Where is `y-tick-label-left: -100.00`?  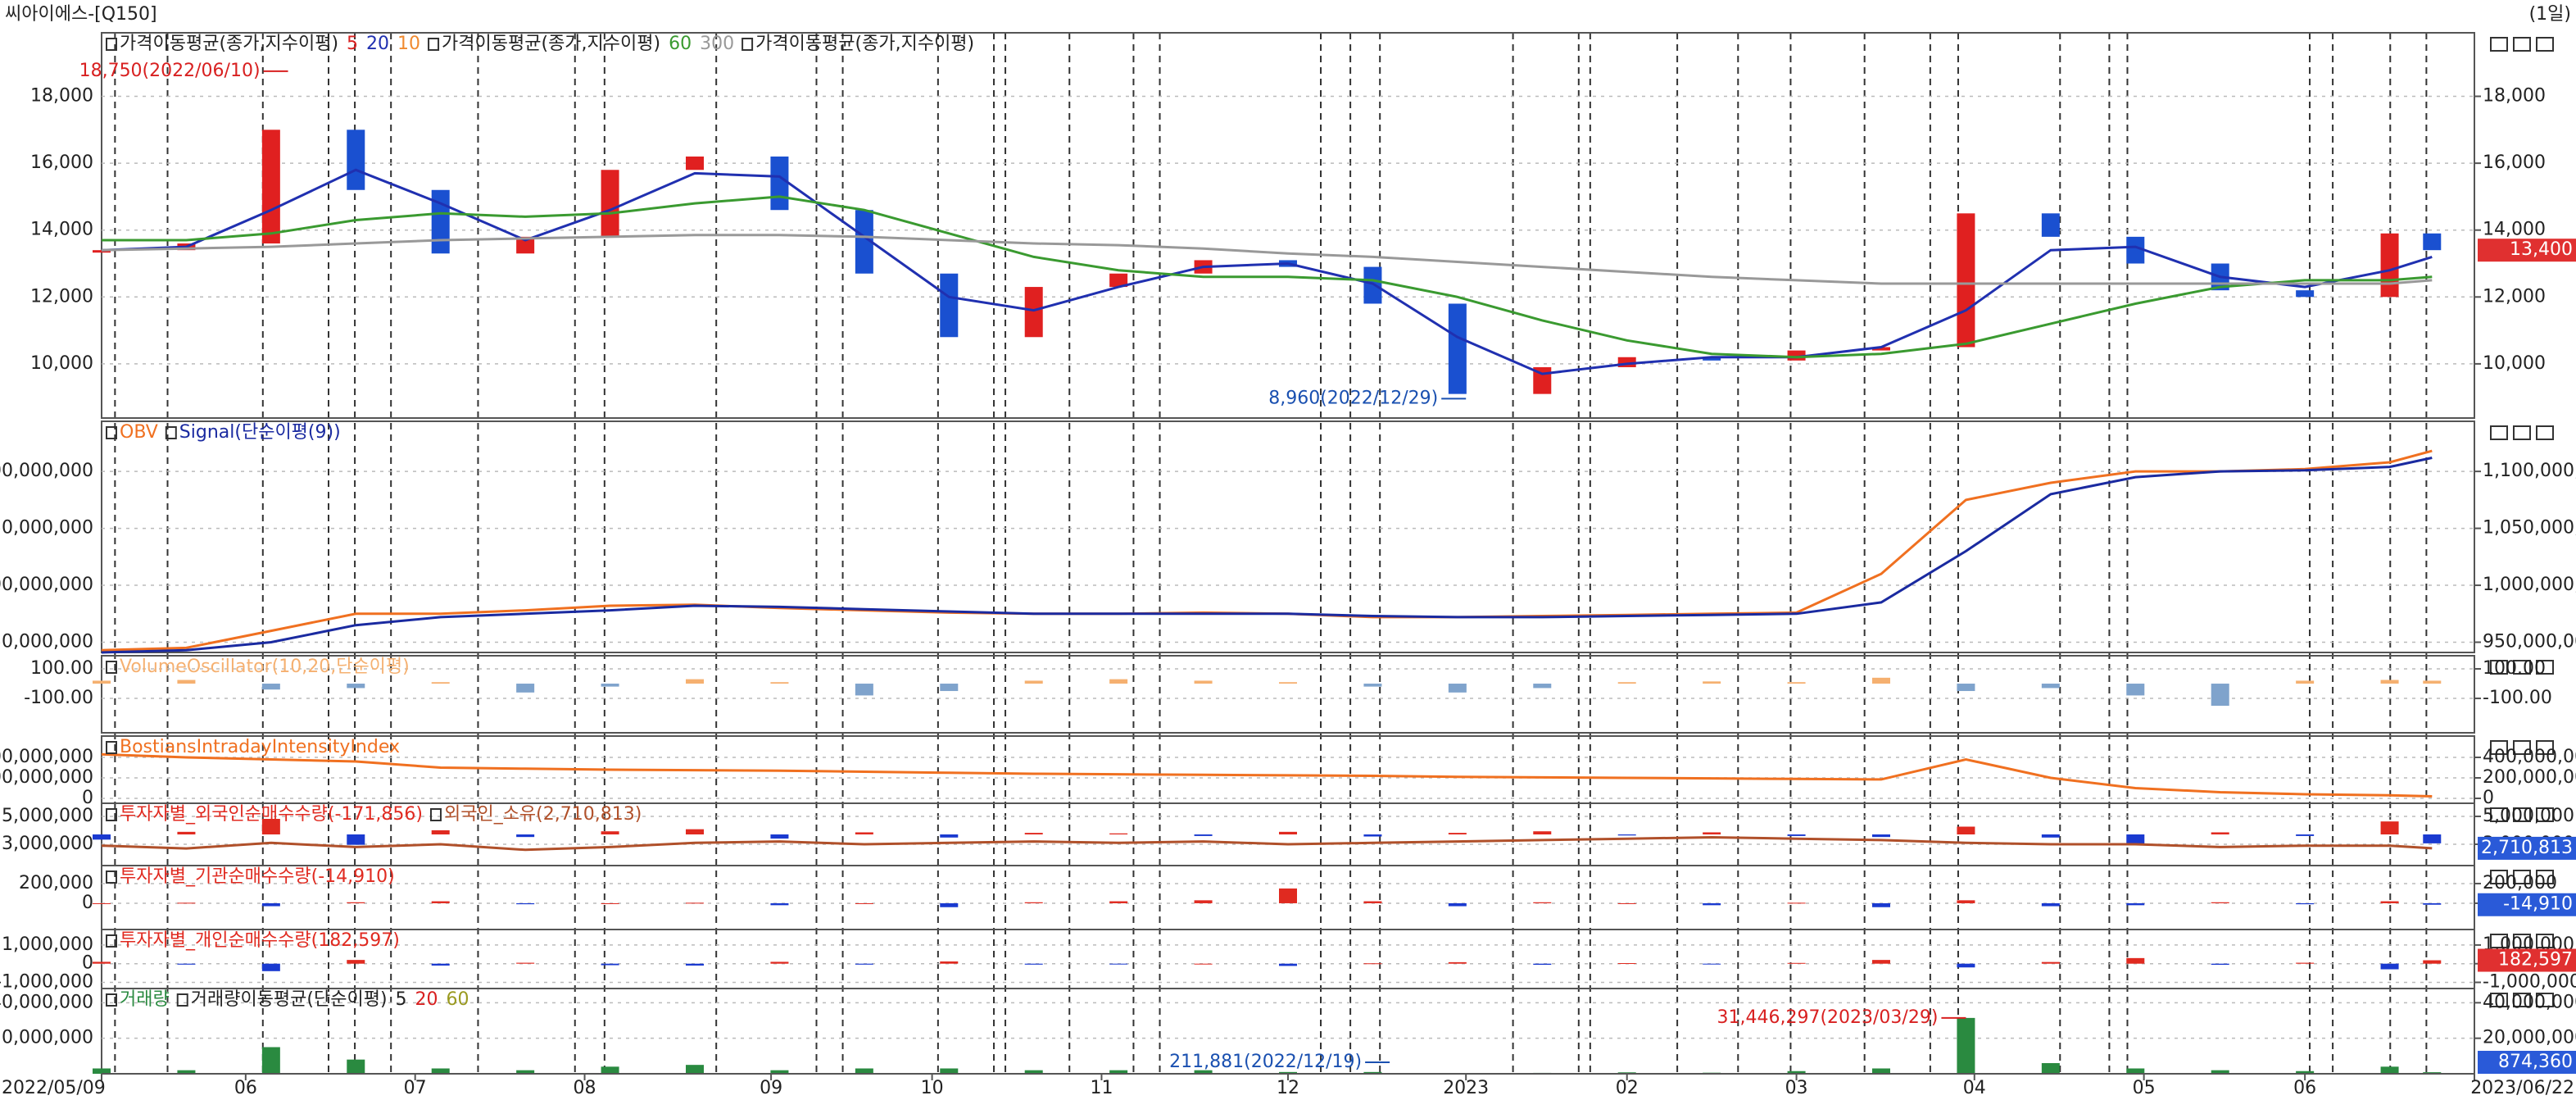 y-tick-label-left: -100.00 is located at coordinates (58, 698).